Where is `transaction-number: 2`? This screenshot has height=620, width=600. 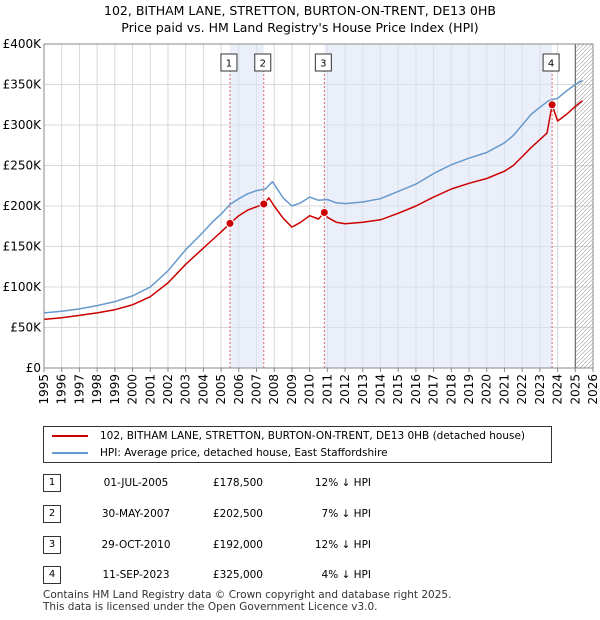 transaction-number: 2 is located at coordinates (52, 514).